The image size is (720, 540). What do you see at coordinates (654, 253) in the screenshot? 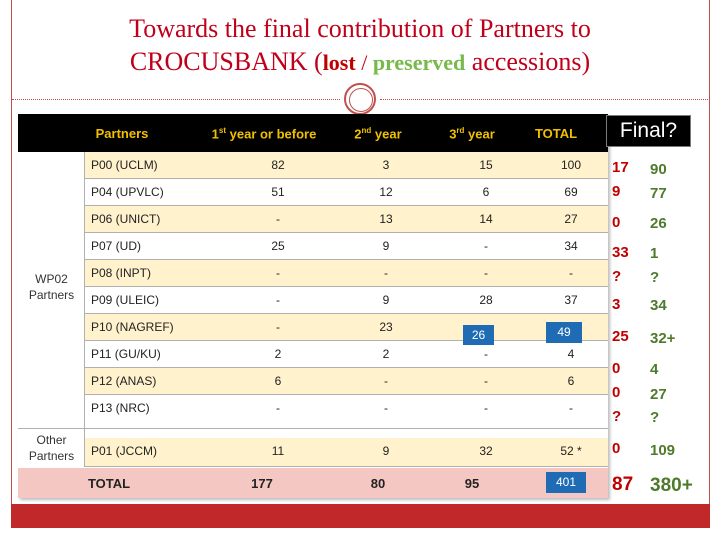
I see `final-preserved-value: 1` at bounding box center [654, 253].